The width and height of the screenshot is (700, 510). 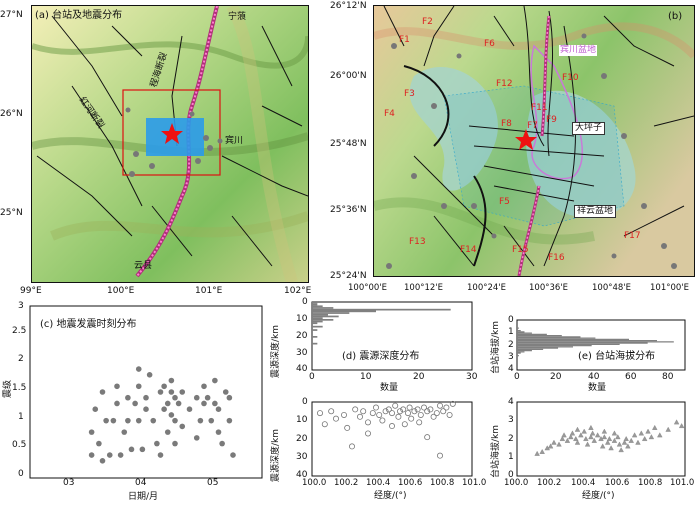 What do you see at coordinates (517, 377) in the screenshot?
I see `e-xtick-0: 0` at bounding box center [517, 377].